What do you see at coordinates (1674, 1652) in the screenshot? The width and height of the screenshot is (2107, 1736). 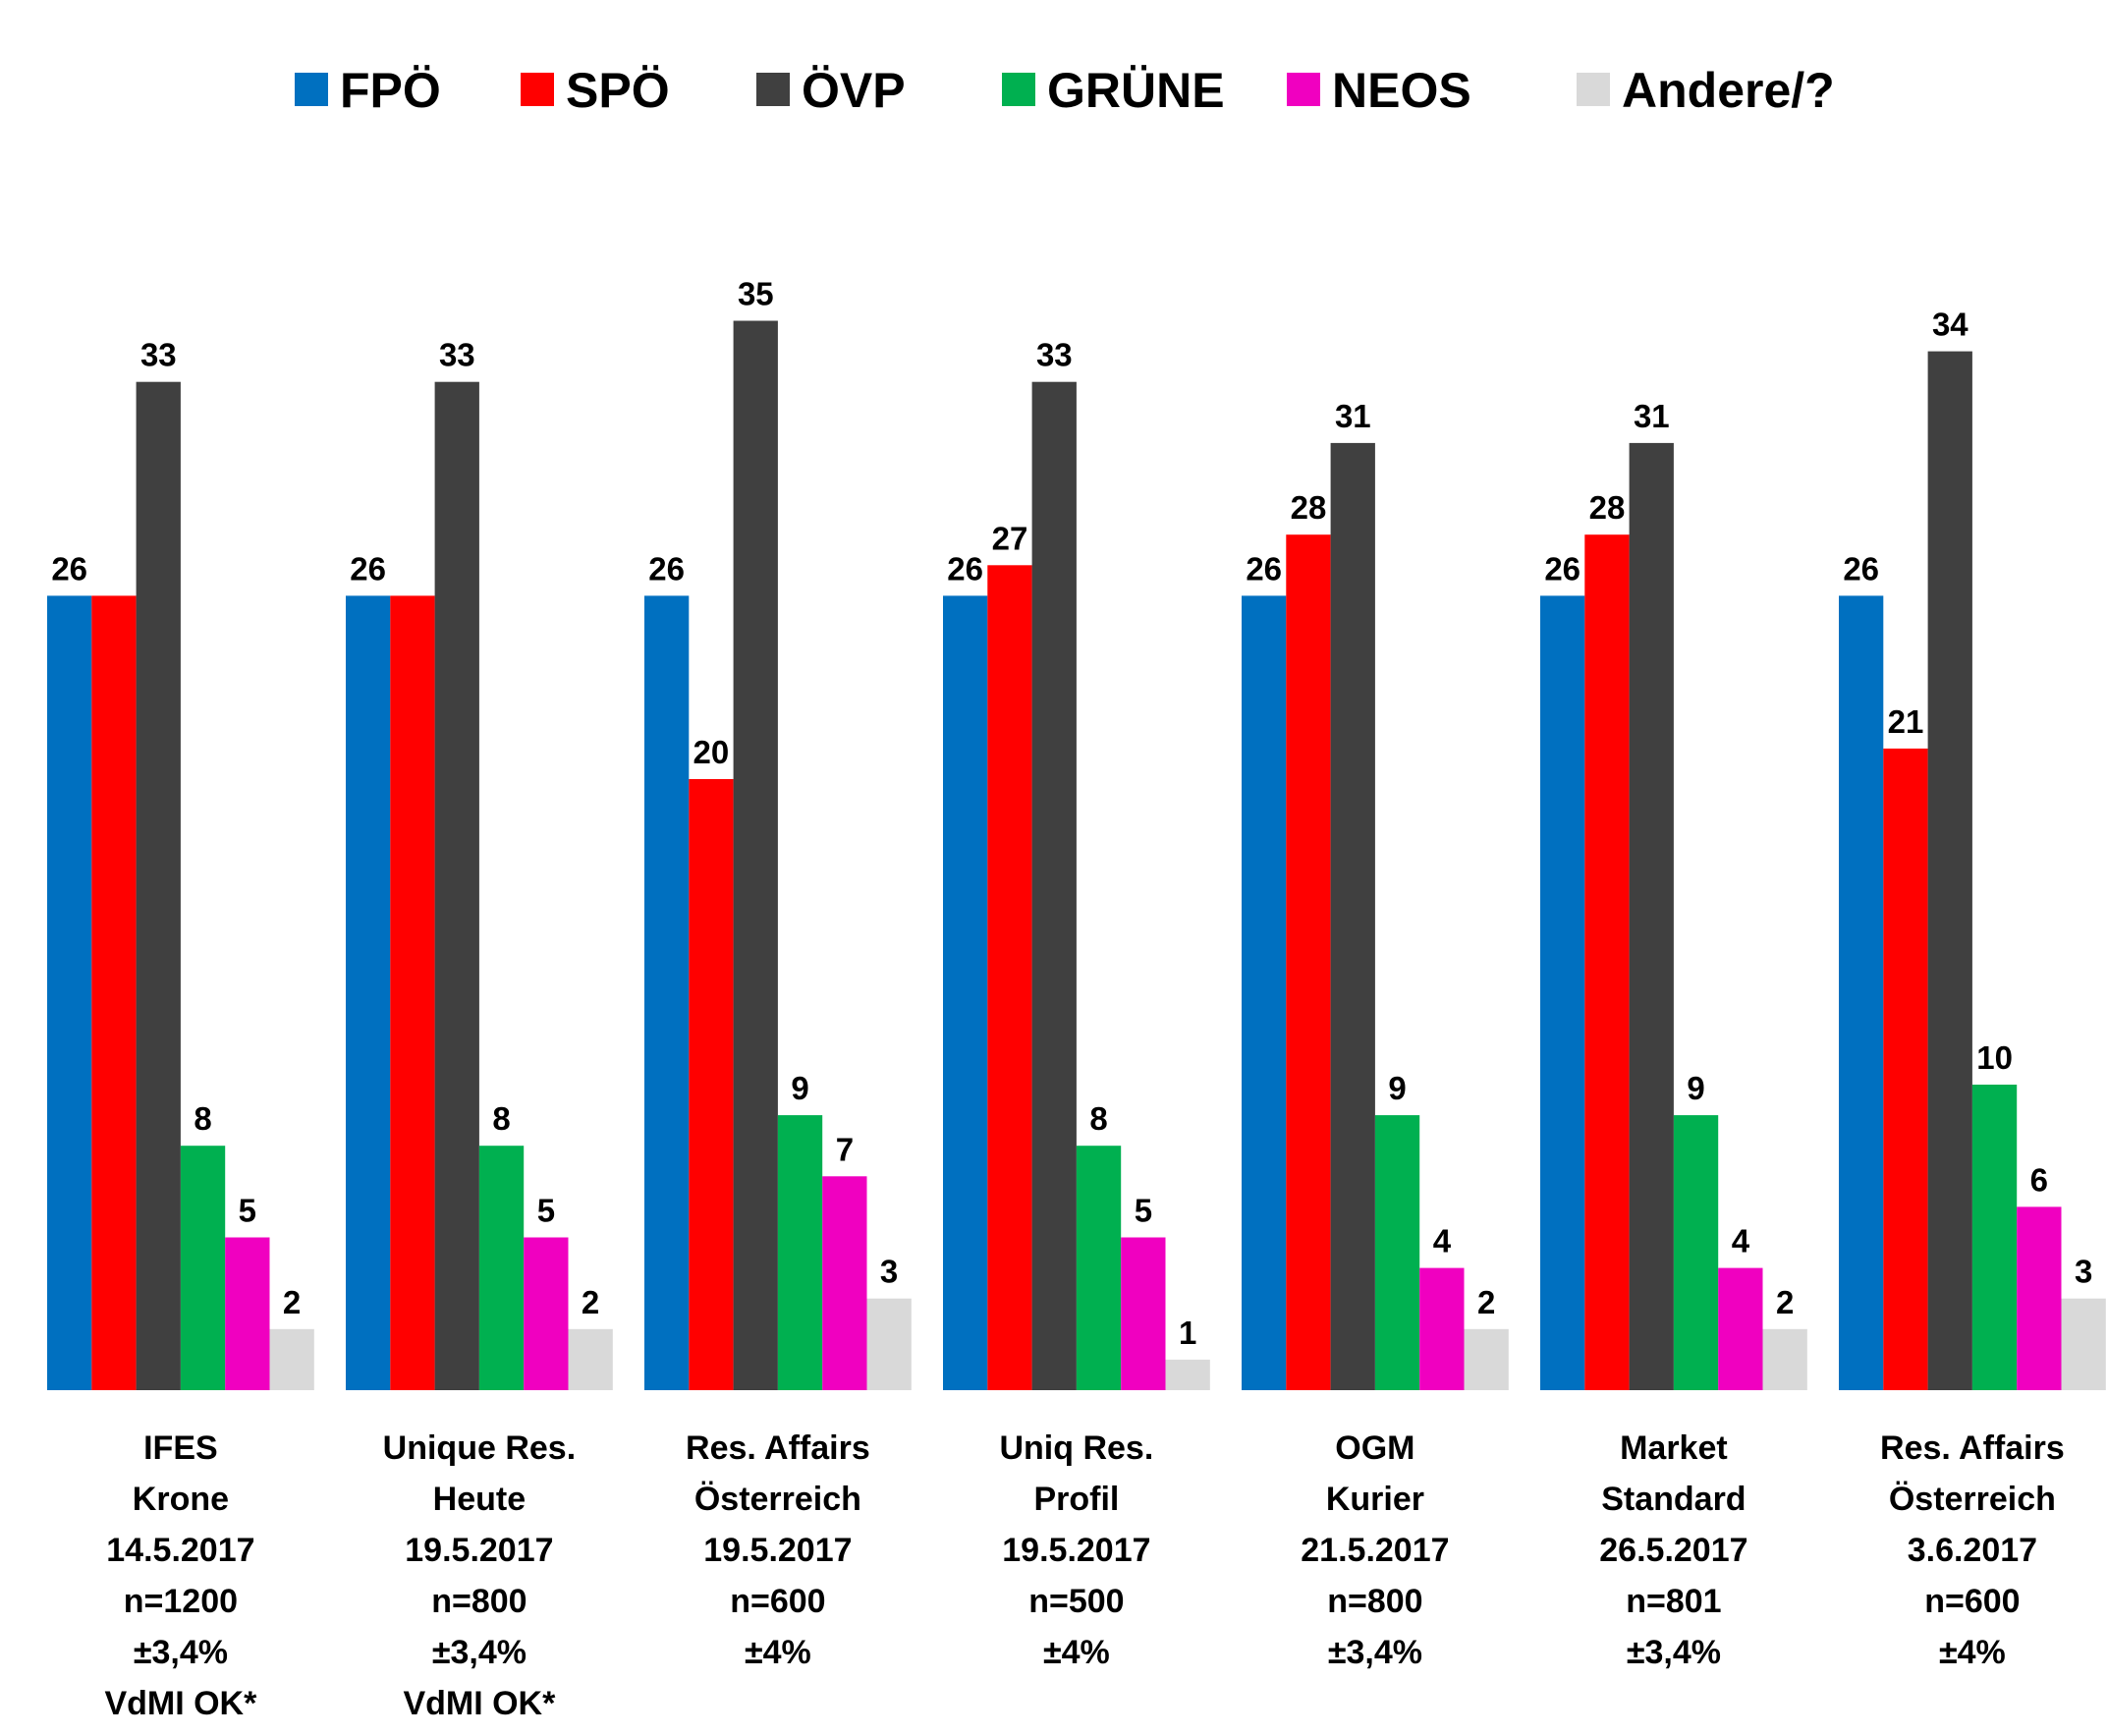 I see `category-label-group-6-line-5: ±3,4%` at bounding box center [1674, 1652].